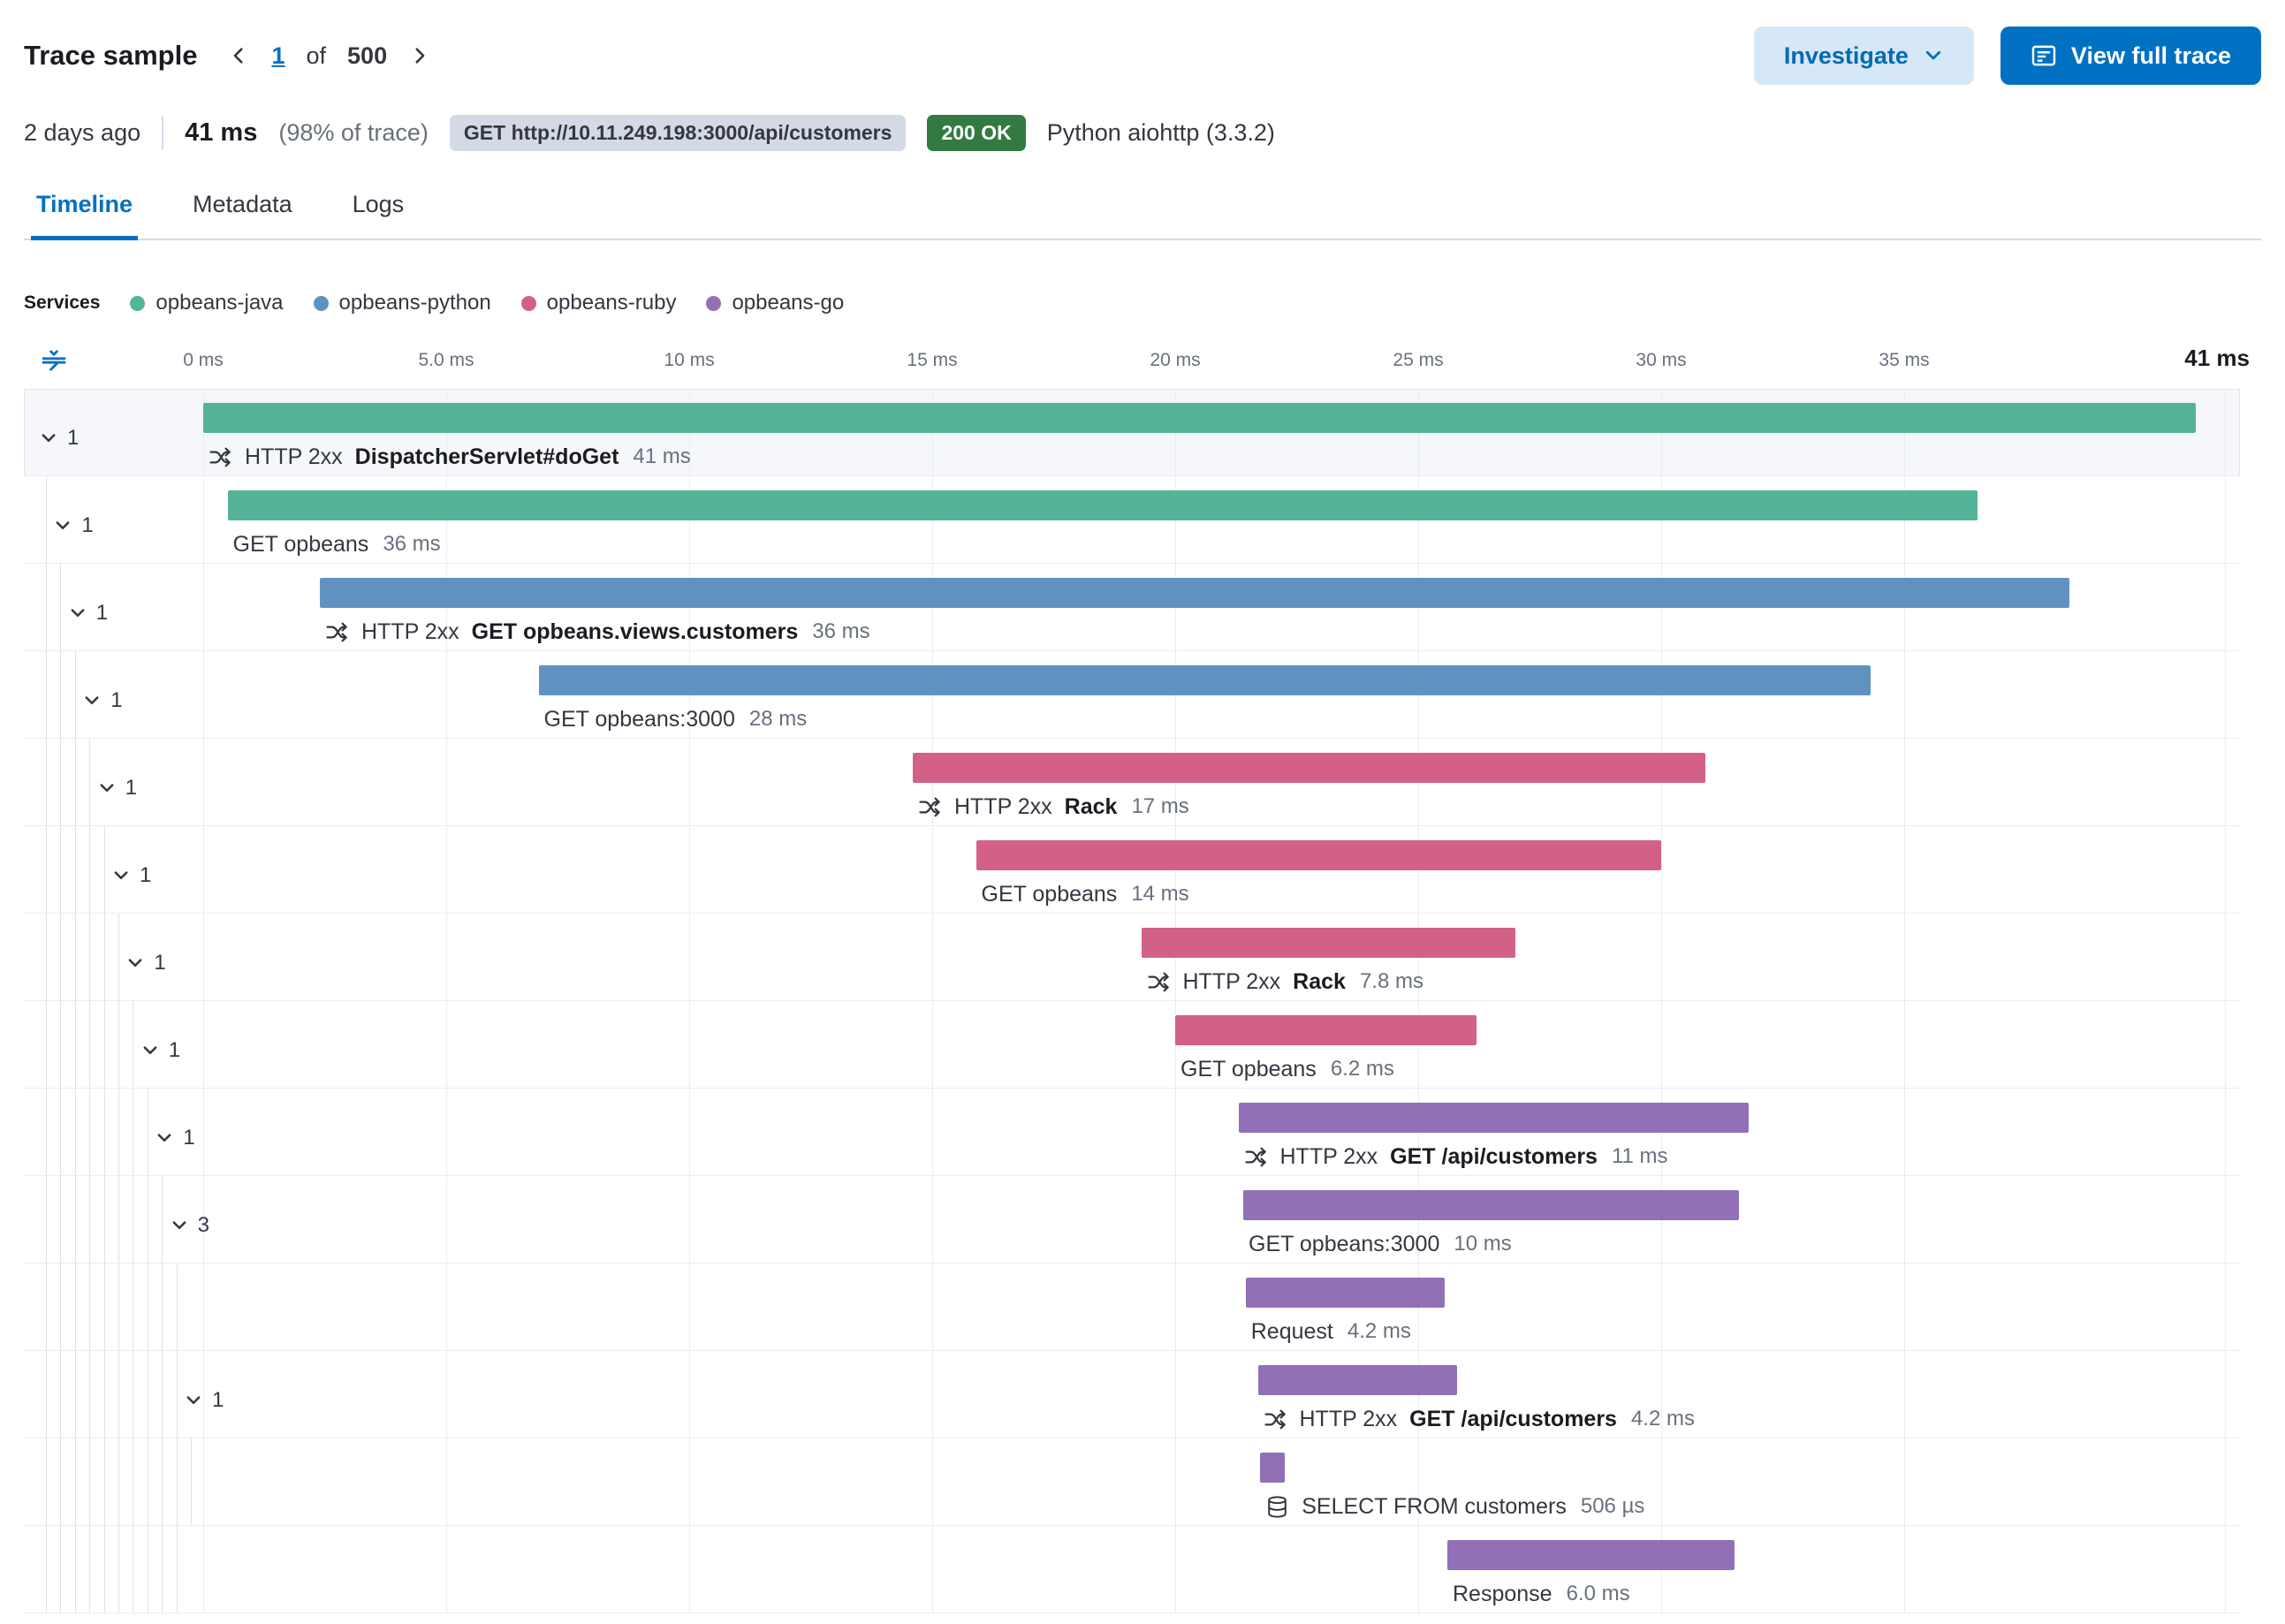 The width and height of the screenshot is (2285, 1624). What do you see at coordinates (1418, 360) in the screenshot?
I see `axis-tick-label: 25 ms` at bounding box center [1418, 360].